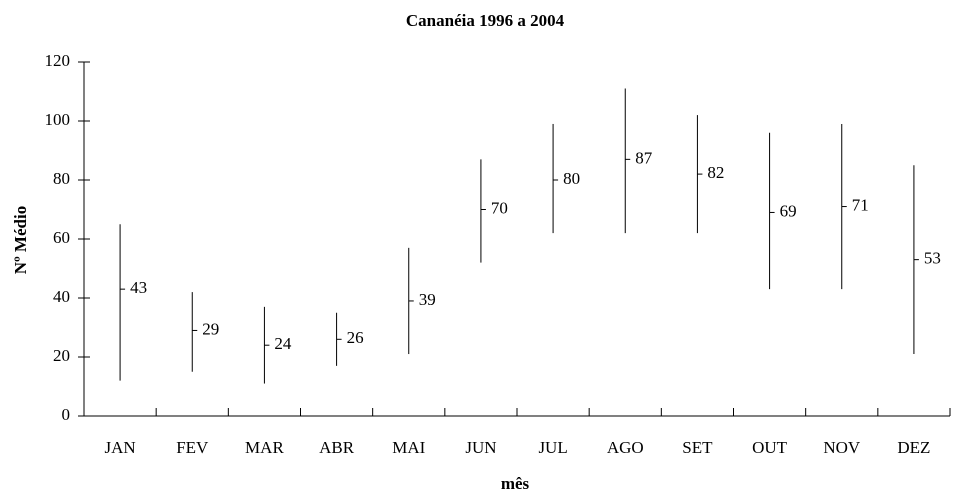 The image size is (953, 497). I want to click on value-label: 24, so click(283, 343).